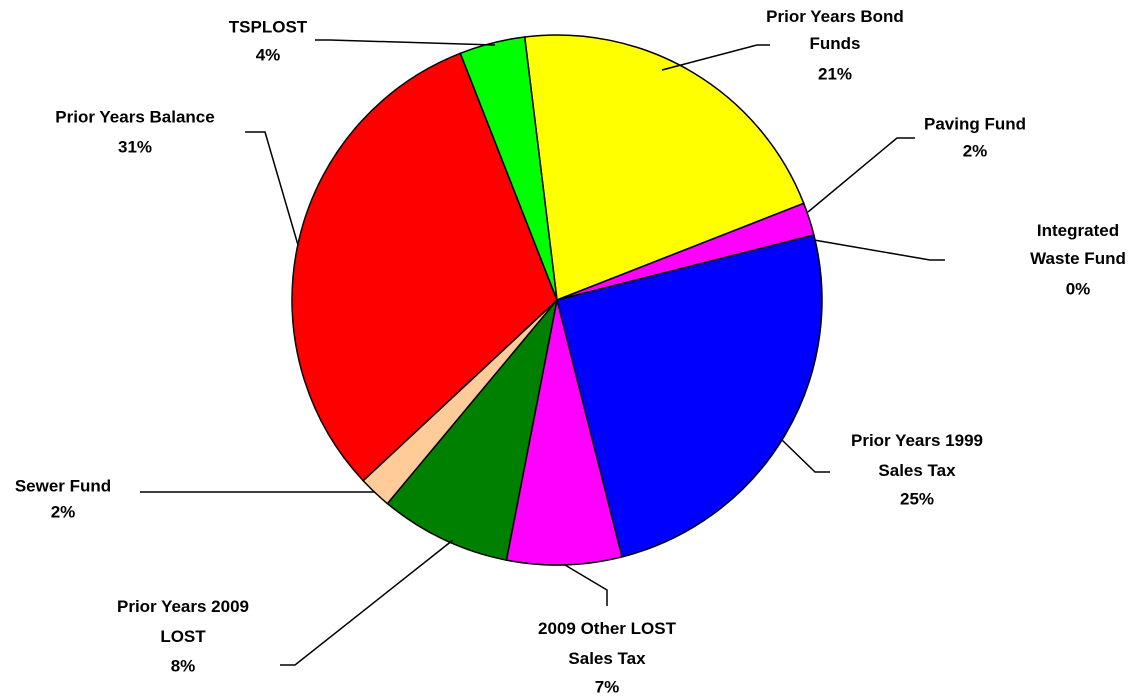  What do you see at coordinates (835, 16) in the screenshot?
I see `label-line: Prior Years Bond` at bounding box center [835, 16].